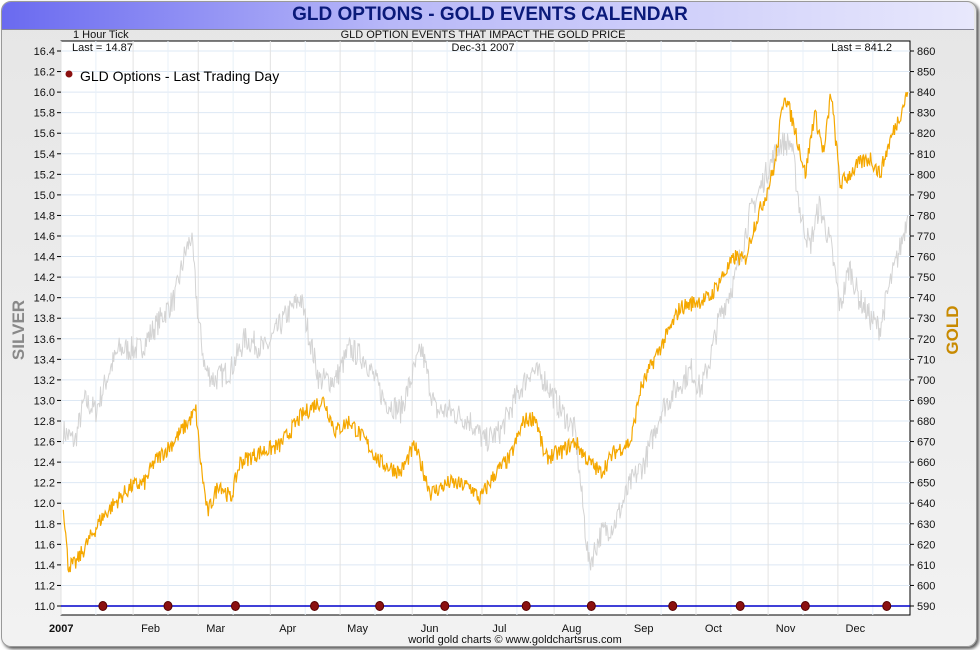  What do you see at coordinates (713, 629) in the screenshot?
I see `x-tick-label: Oct` at bounding box center [713, 629].